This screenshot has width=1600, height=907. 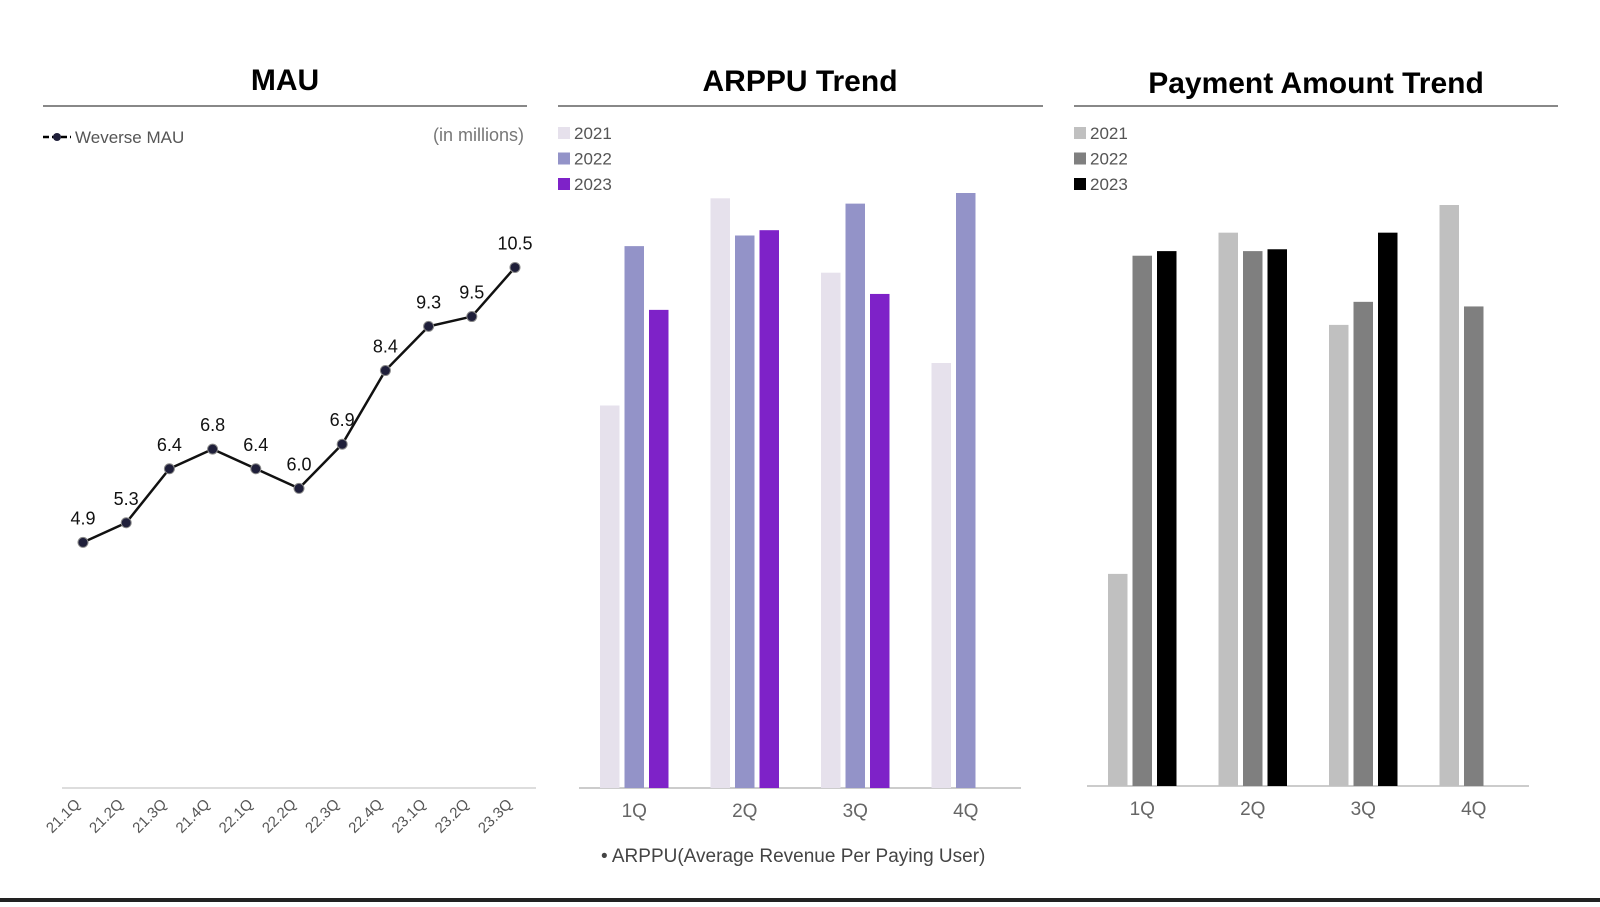 I want to click on arppu-footnote: • ARPPU(Average Revenue Per Paying User), so click(x=793, y=856).